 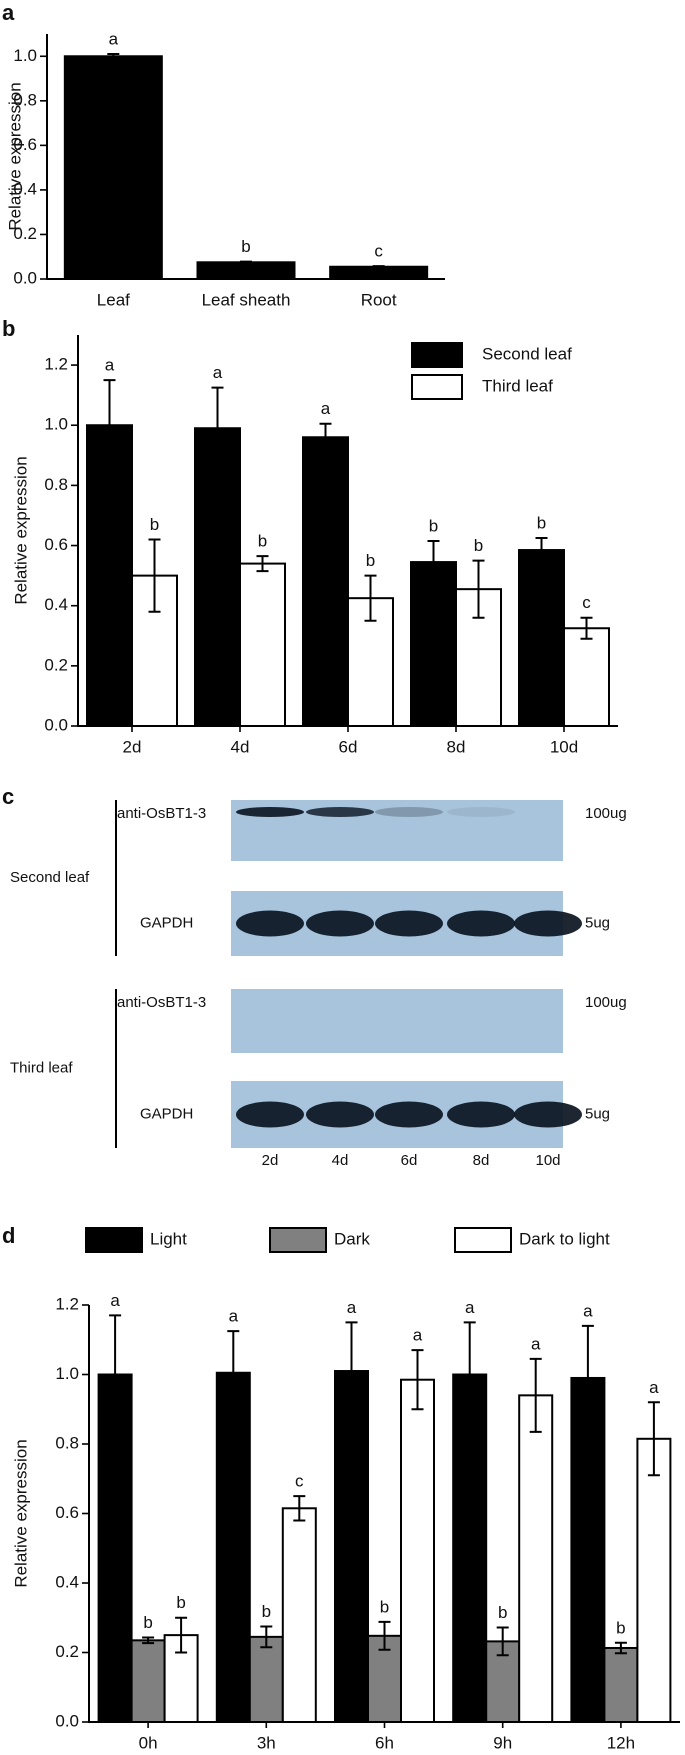 I want to click on panel-label: c, so click(x=8, y=796).